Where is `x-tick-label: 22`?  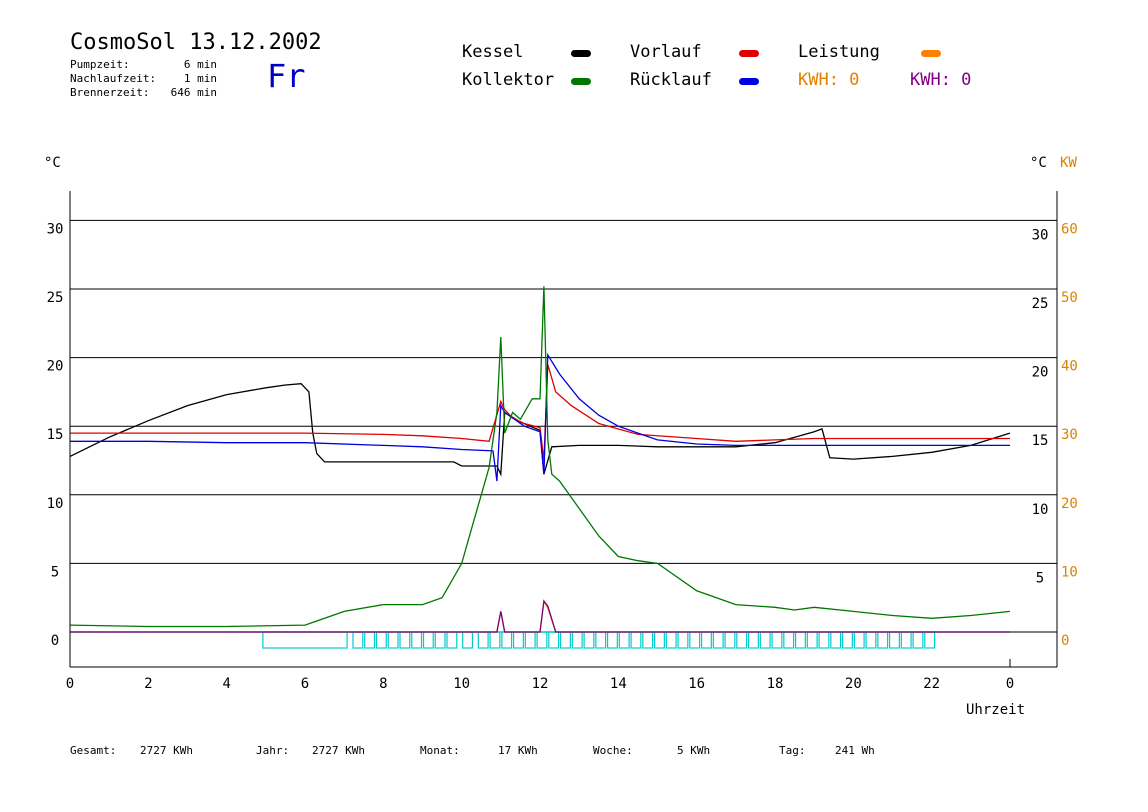
x-tick-label: 22 is located at coordinates (931, 684).